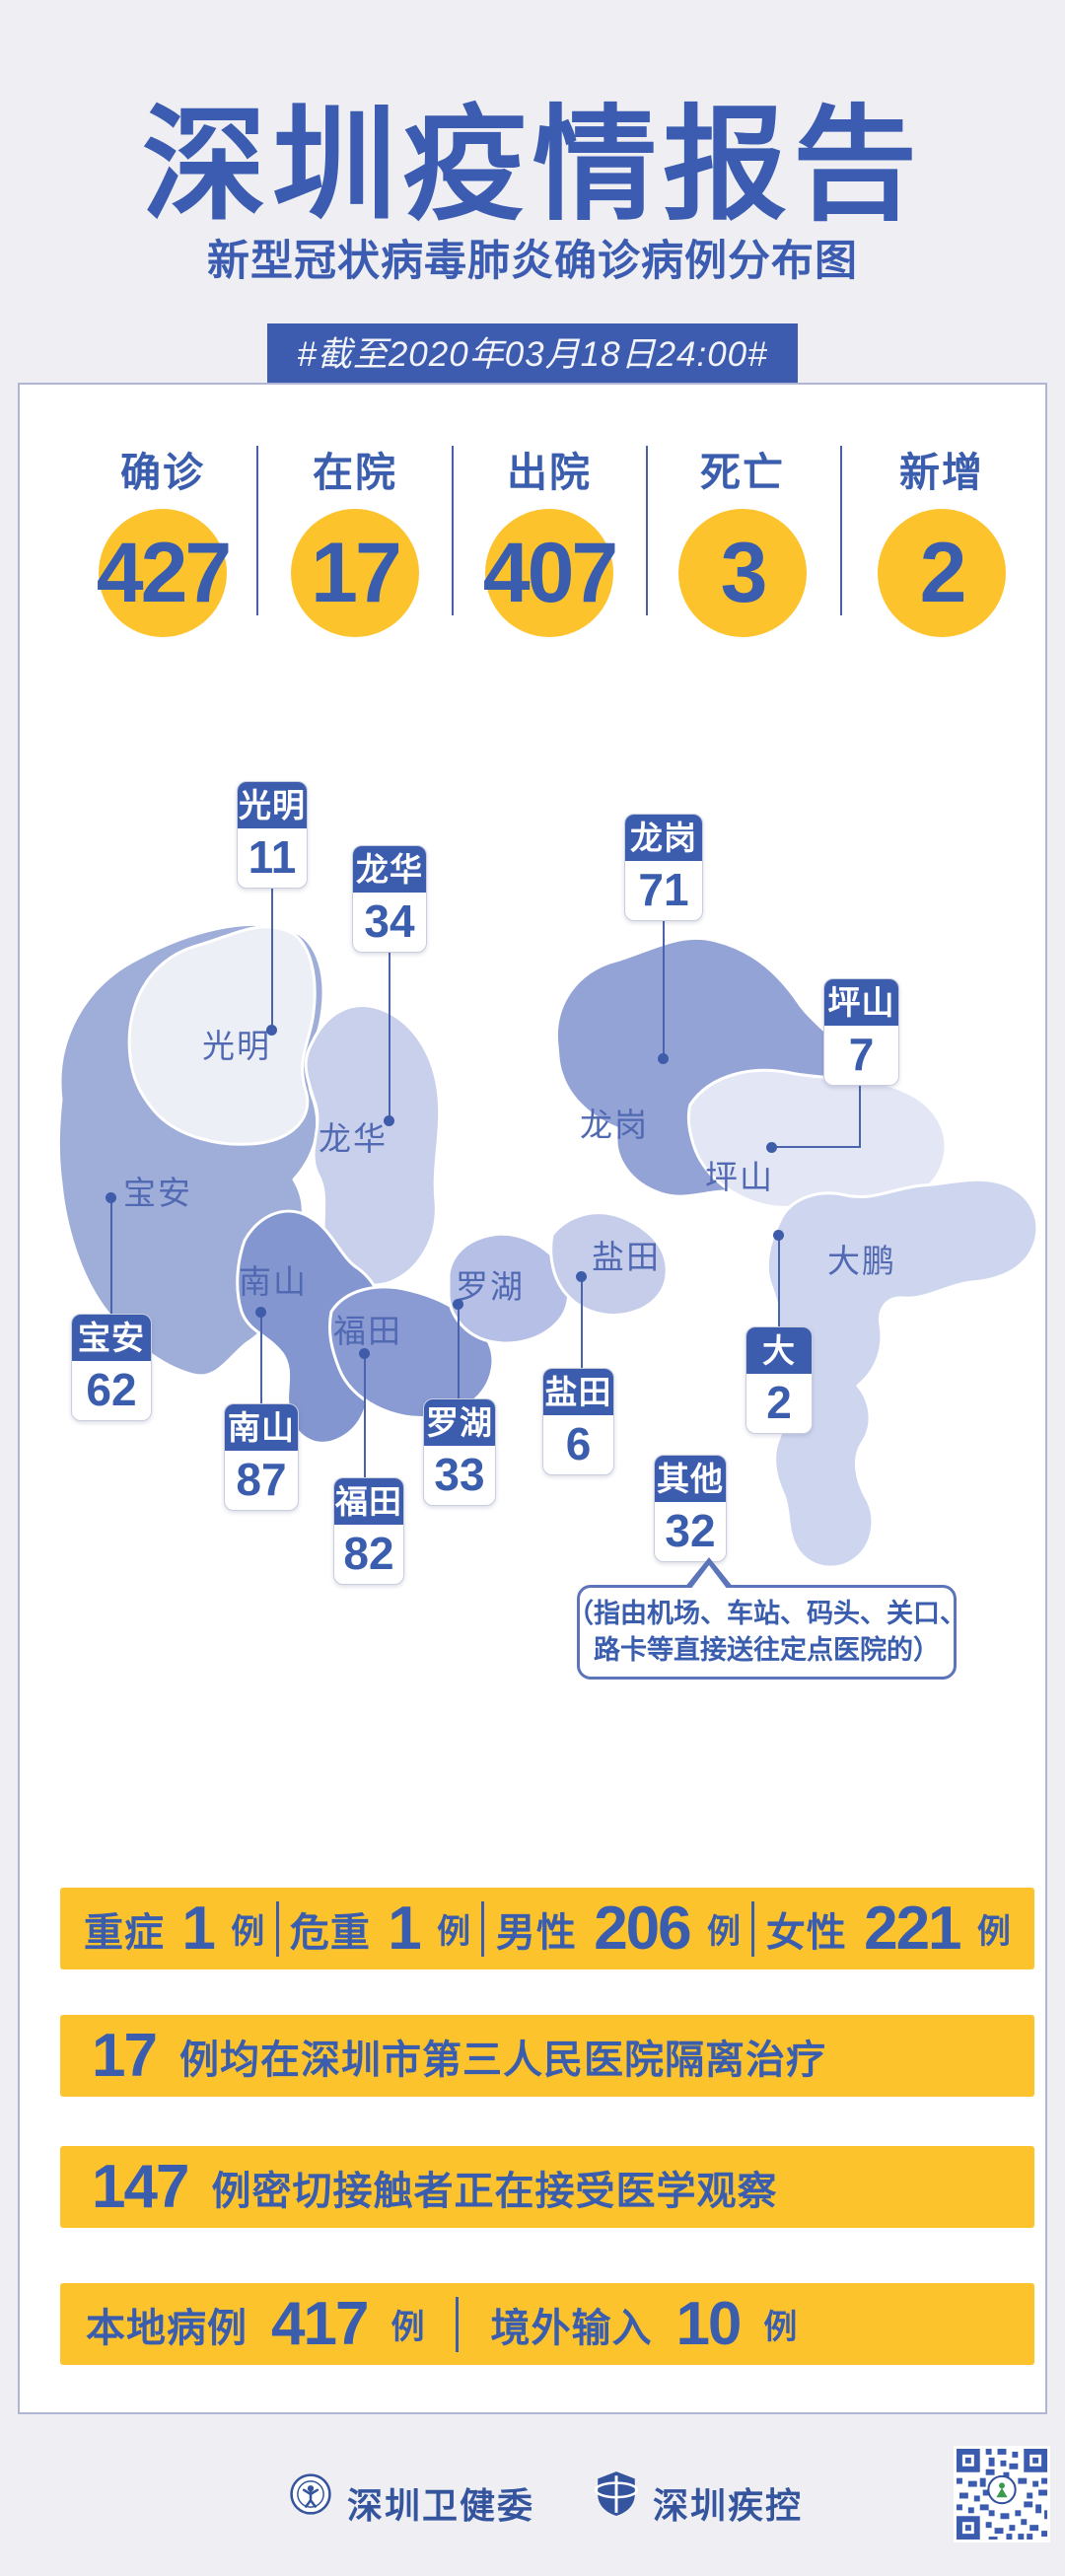 This screenshot has height=2576, width=1065. Describe the element at coordinates (550, 573) in the screenshot. I see `stat-badge: 407` at that location.